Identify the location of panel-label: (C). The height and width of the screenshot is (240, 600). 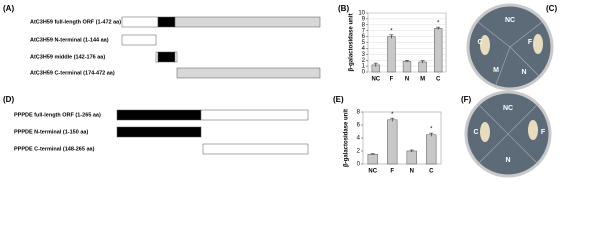
(551, 8).